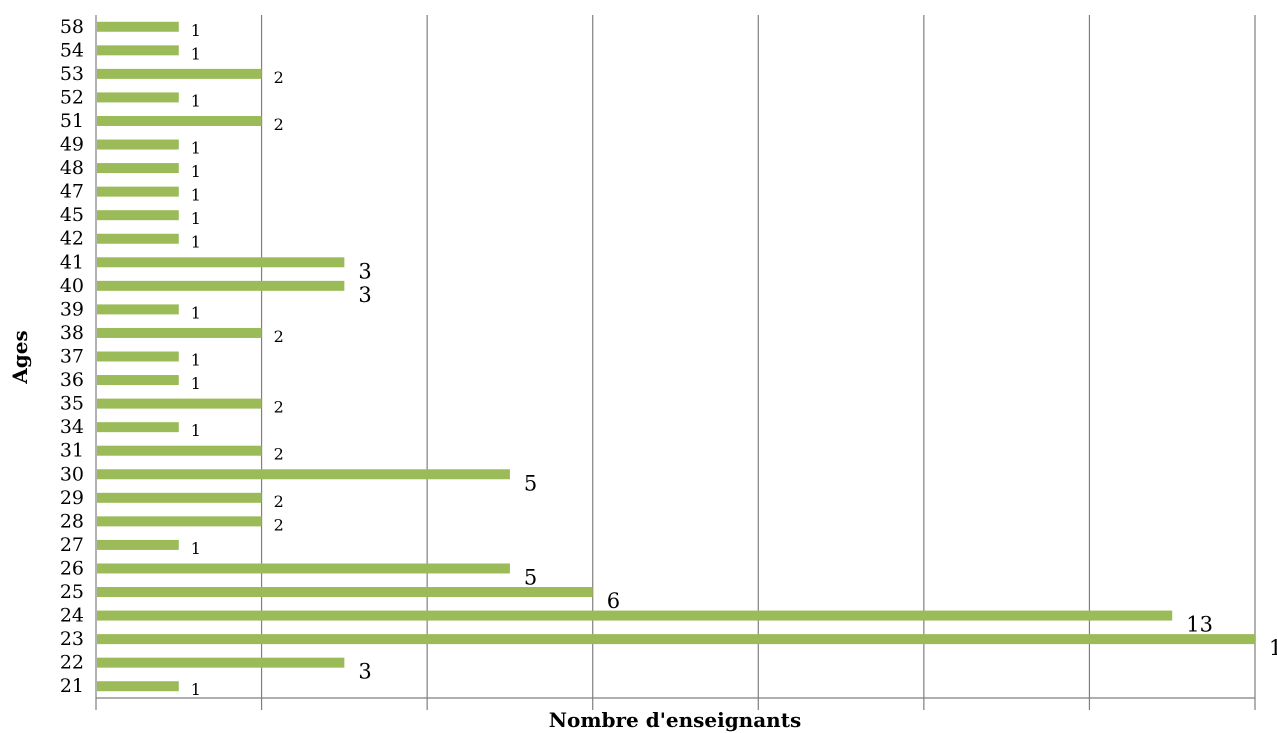  What do you see at coordinates (364, 271) in the screenshot?
I see `data-label-age-41: 3` at bounding box center [364, 271].